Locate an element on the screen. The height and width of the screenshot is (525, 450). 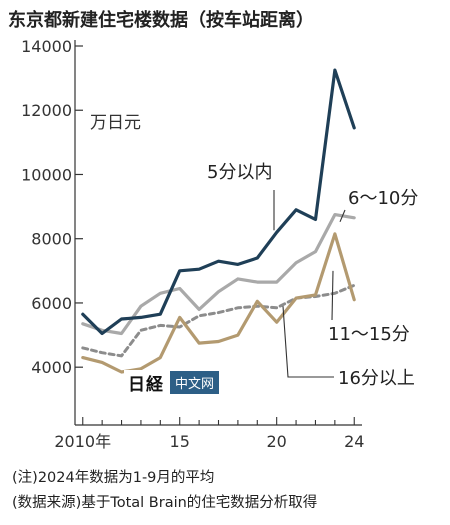
y-tick-label: 6000 is located at coordinates (51, 303).